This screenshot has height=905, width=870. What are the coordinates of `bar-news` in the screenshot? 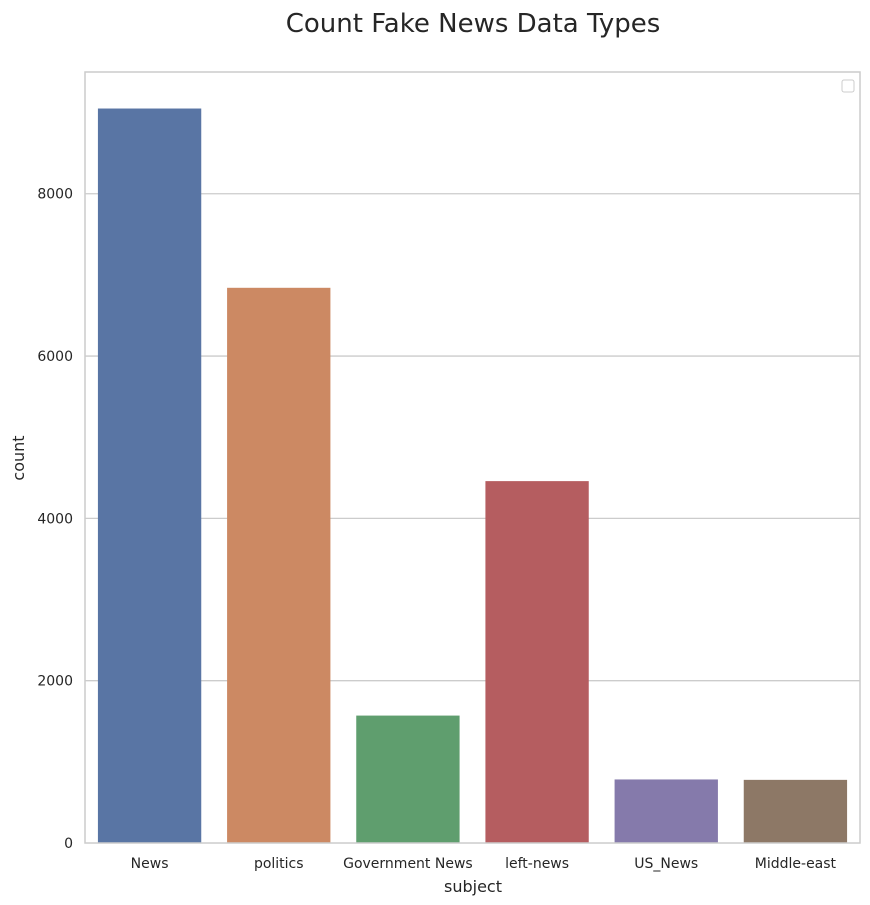 It's located at (149, 475).